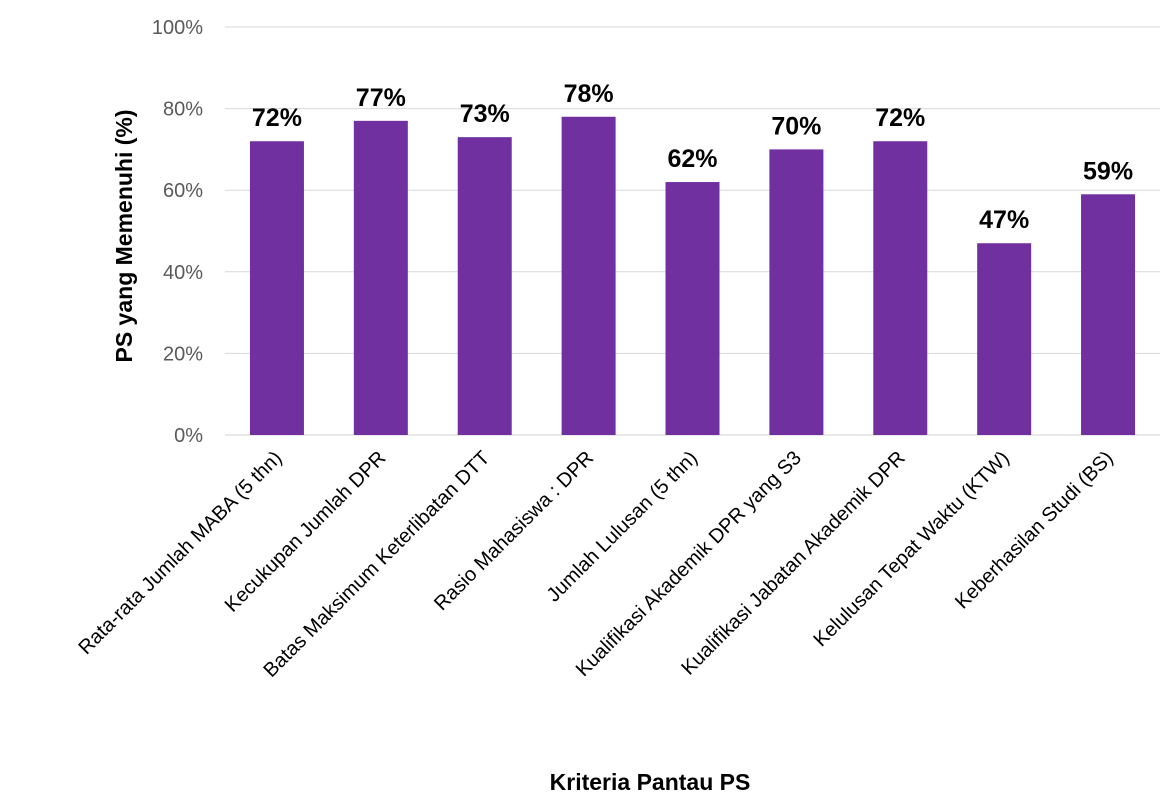 Image resolution: width=1162 pixels, height=798 pixels. I want to click on x-tick-label: Kualifikasi Akademik DPR yang S3, so click(689, 564).